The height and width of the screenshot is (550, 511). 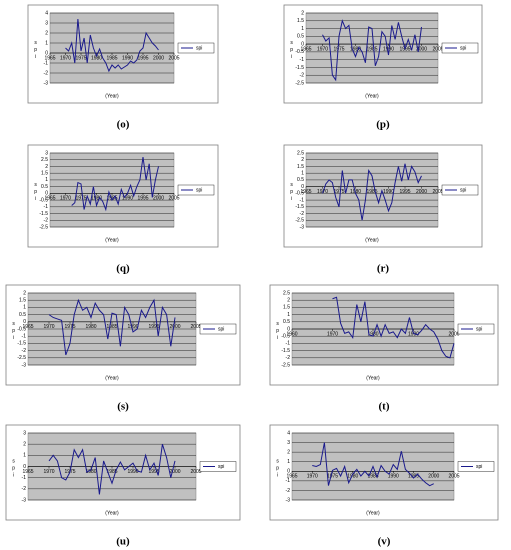 What do you see at coordinates (123, 269) in the screenshot?
I see `panel-label: (q)` at bounding box center [123, 269].